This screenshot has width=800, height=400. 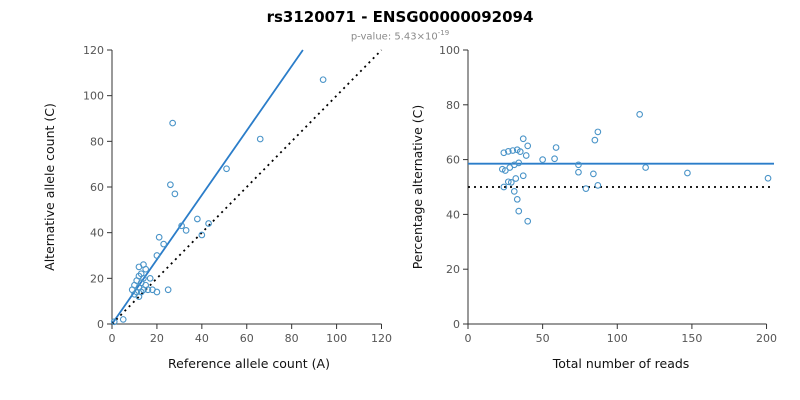 I want to click on page-title: rs3120071 - ENSG00000092094, so click(x=400, y=17).